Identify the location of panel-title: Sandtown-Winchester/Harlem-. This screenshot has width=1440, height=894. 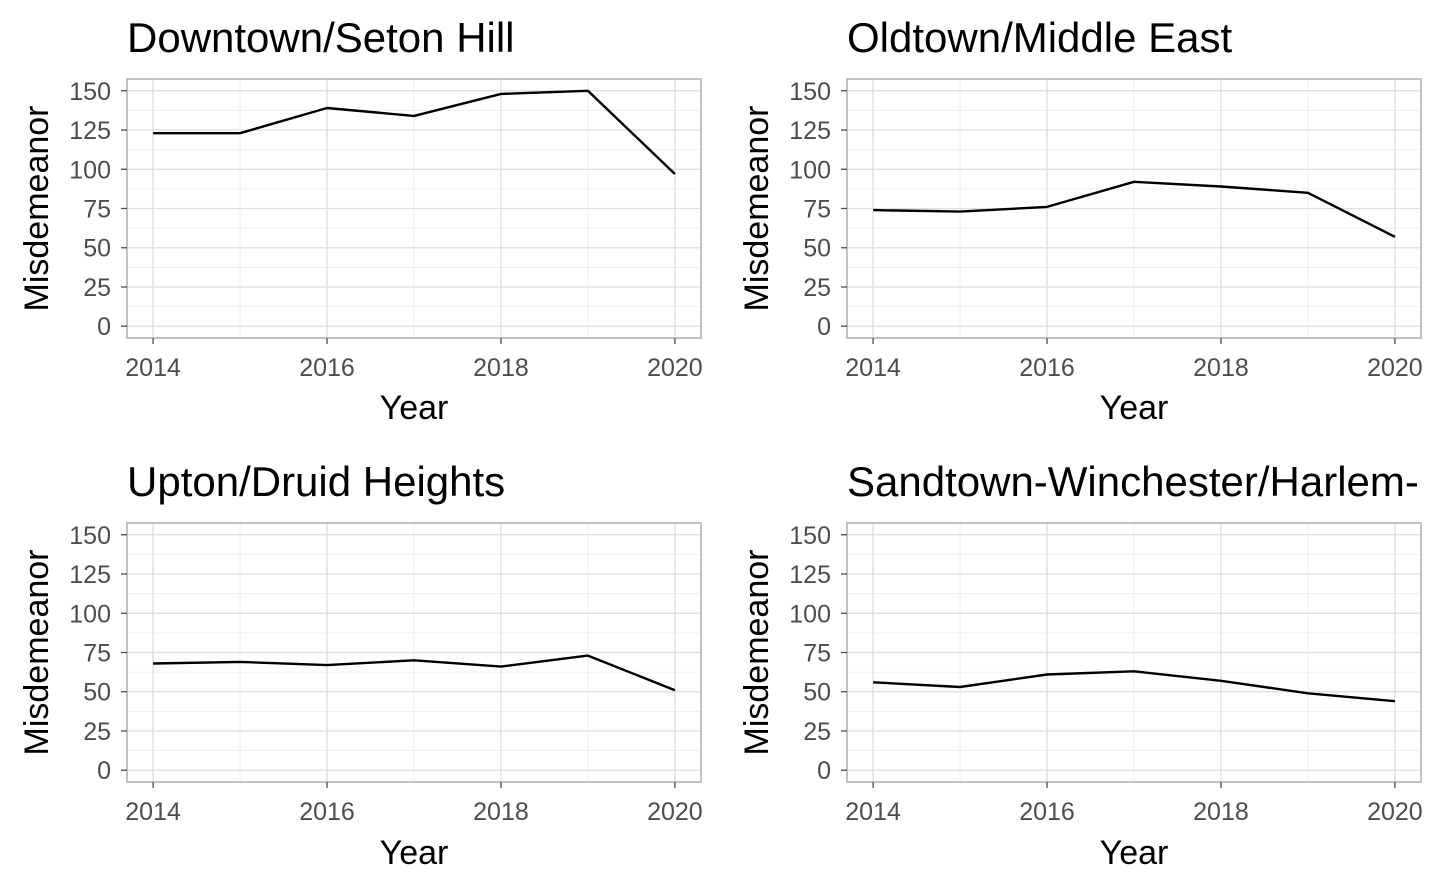
(1133, 481).